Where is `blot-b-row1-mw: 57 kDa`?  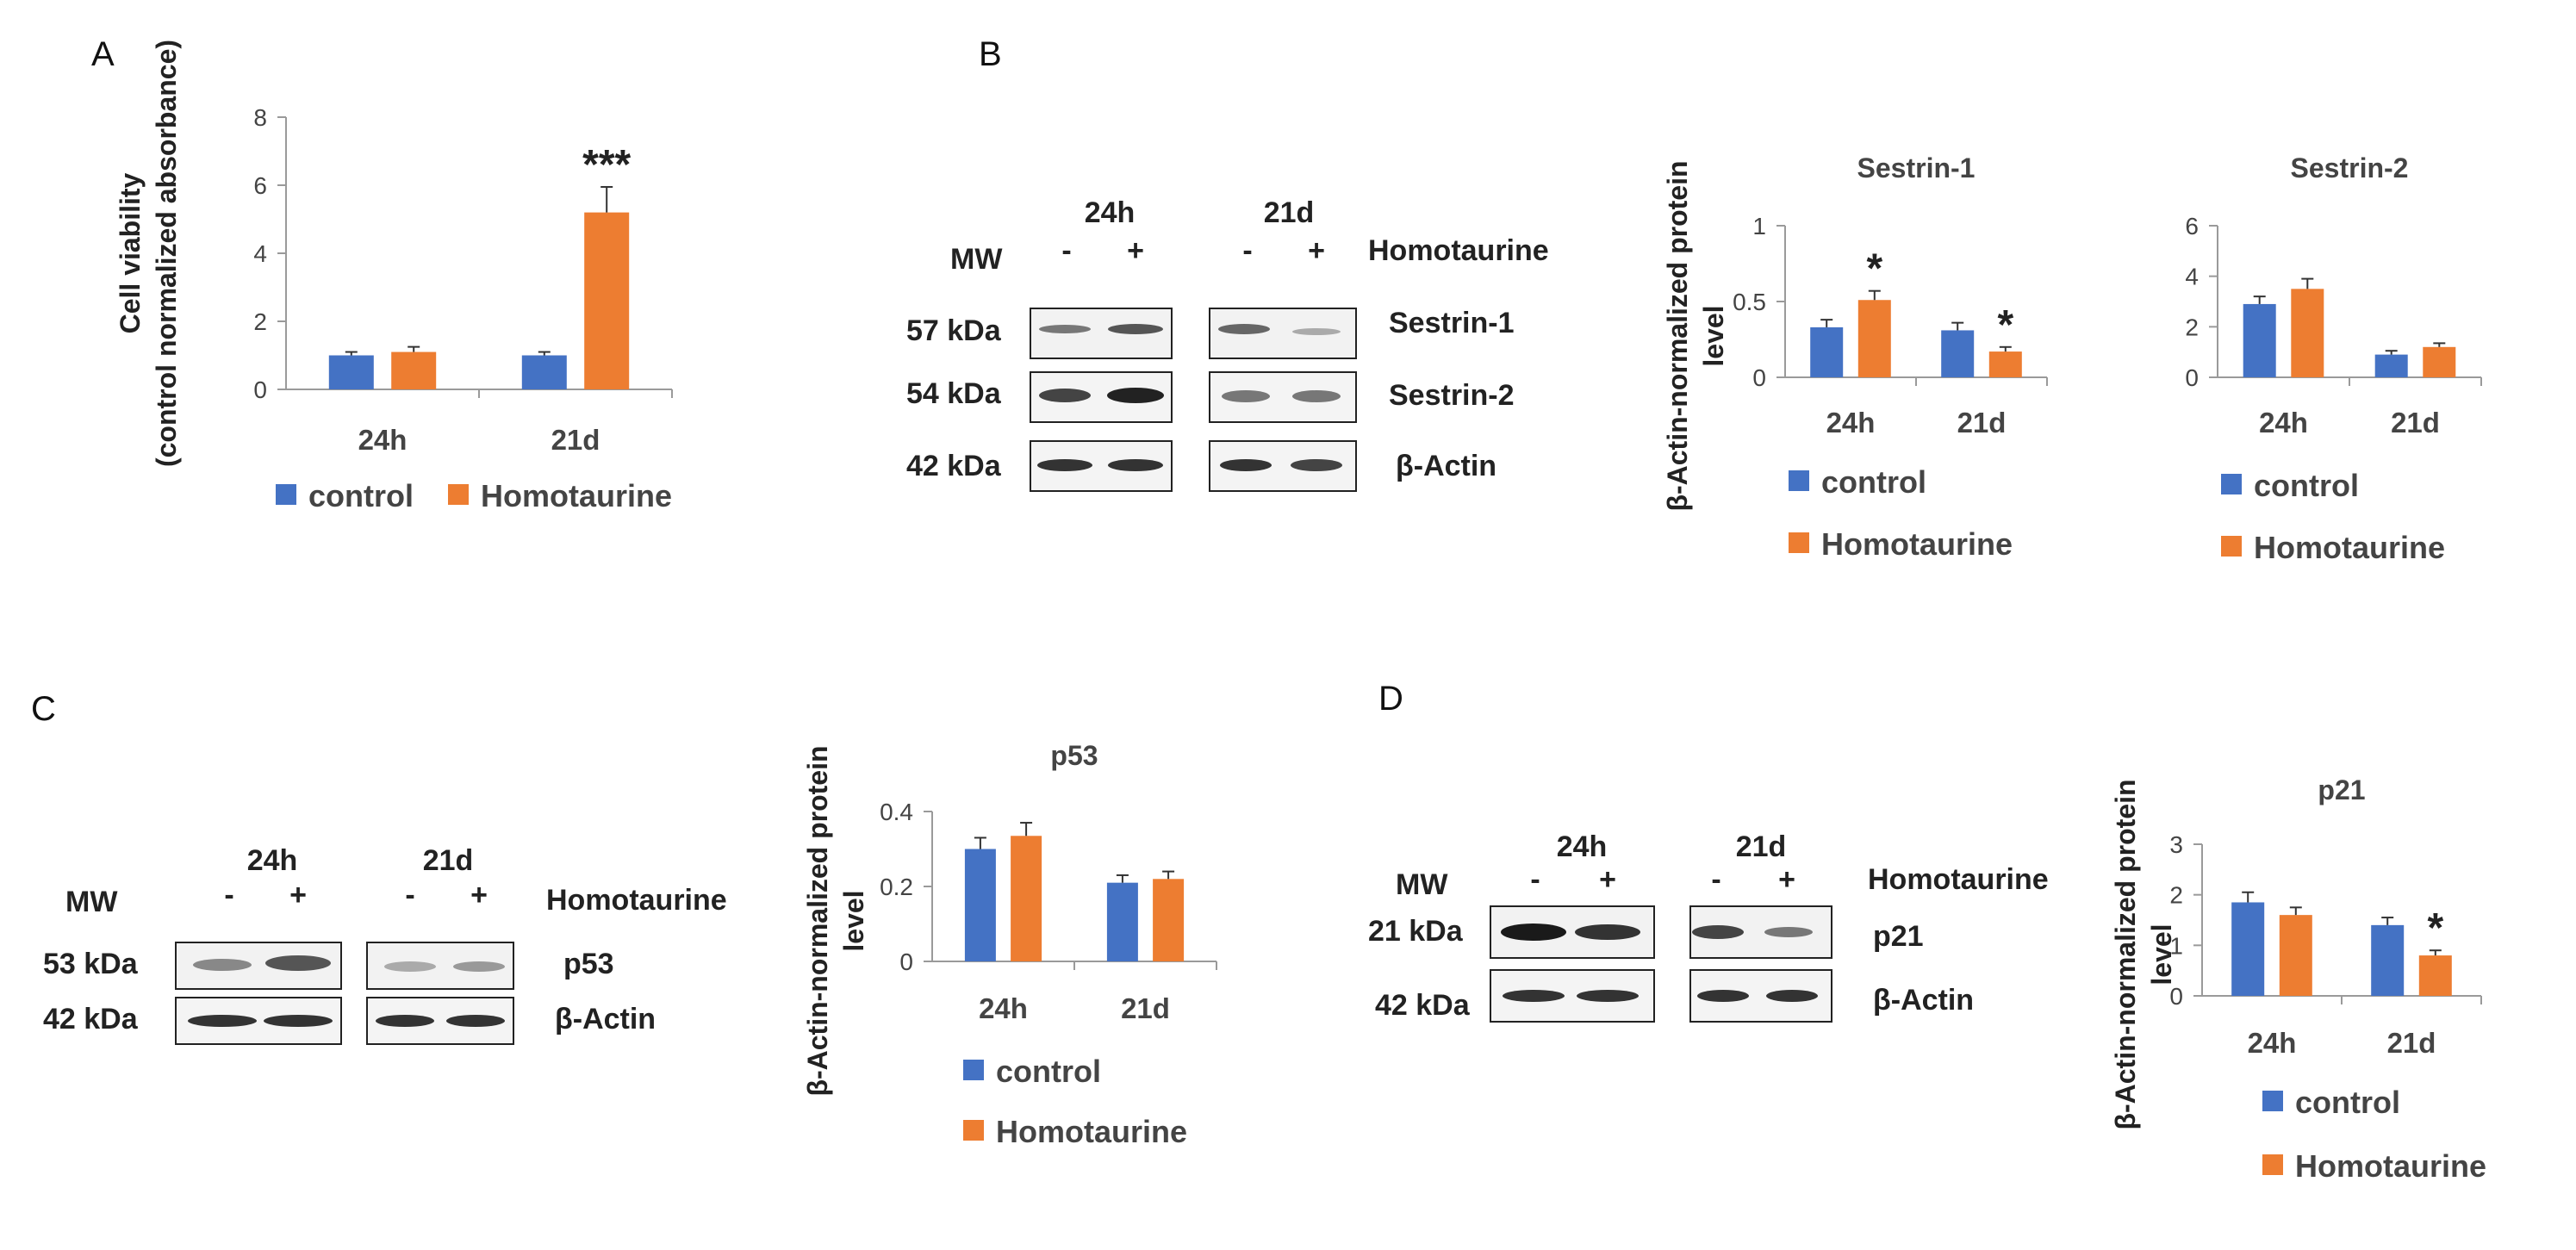 blot-b-row1-mw: 57 kDa is located at coordinates (954, 330).